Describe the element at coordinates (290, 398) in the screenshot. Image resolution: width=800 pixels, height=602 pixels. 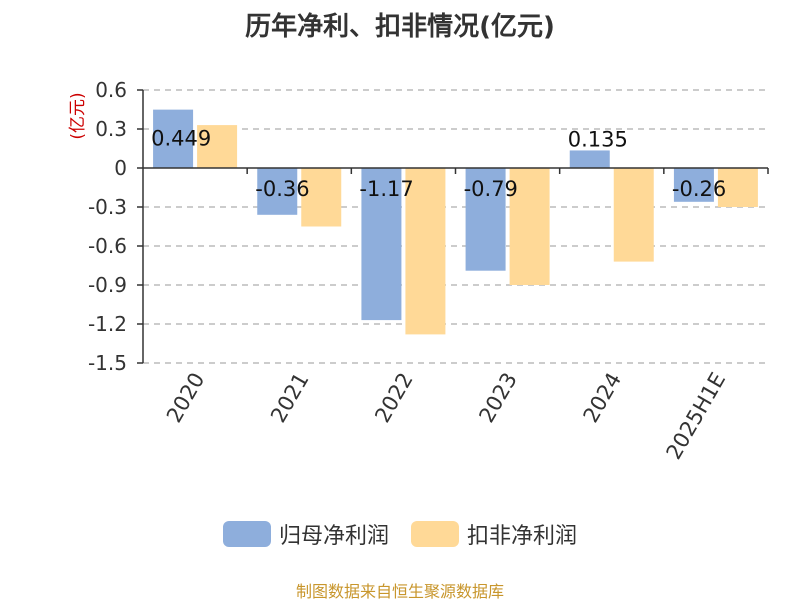
I see `x-tick-label: 2021` at that location.